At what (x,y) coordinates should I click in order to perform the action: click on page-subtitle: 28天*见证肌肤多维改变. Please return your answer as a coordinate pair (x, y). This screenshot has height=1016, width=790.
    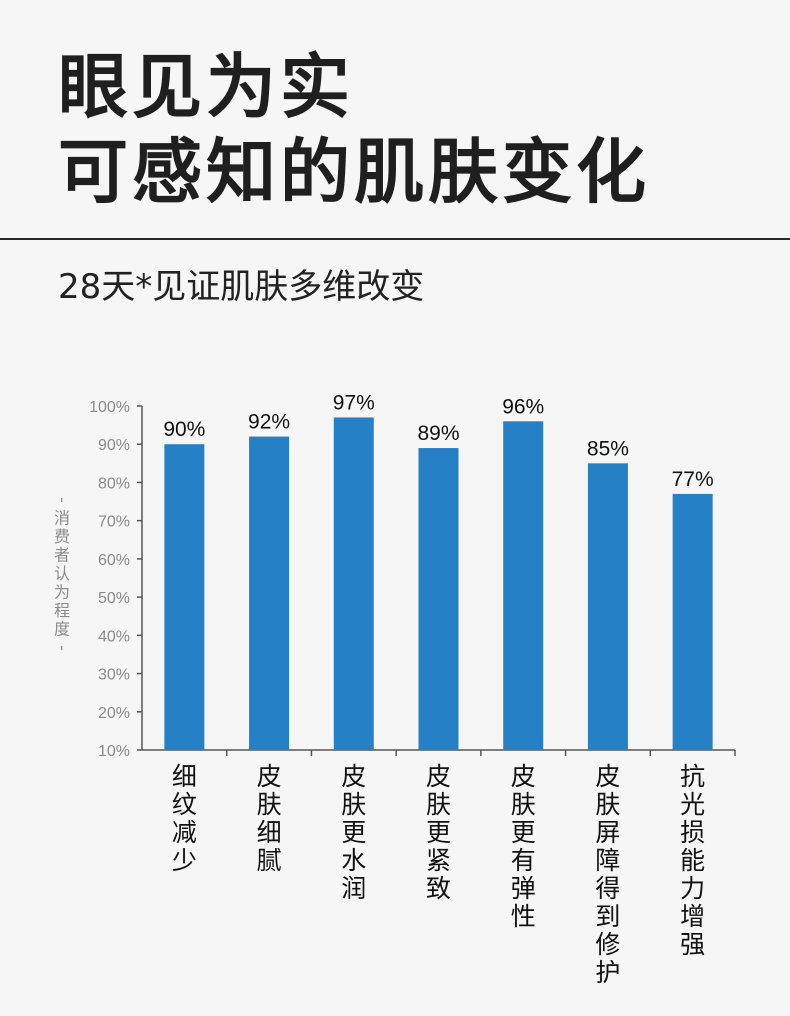
    Looking at the image, I should click on (241, 287).